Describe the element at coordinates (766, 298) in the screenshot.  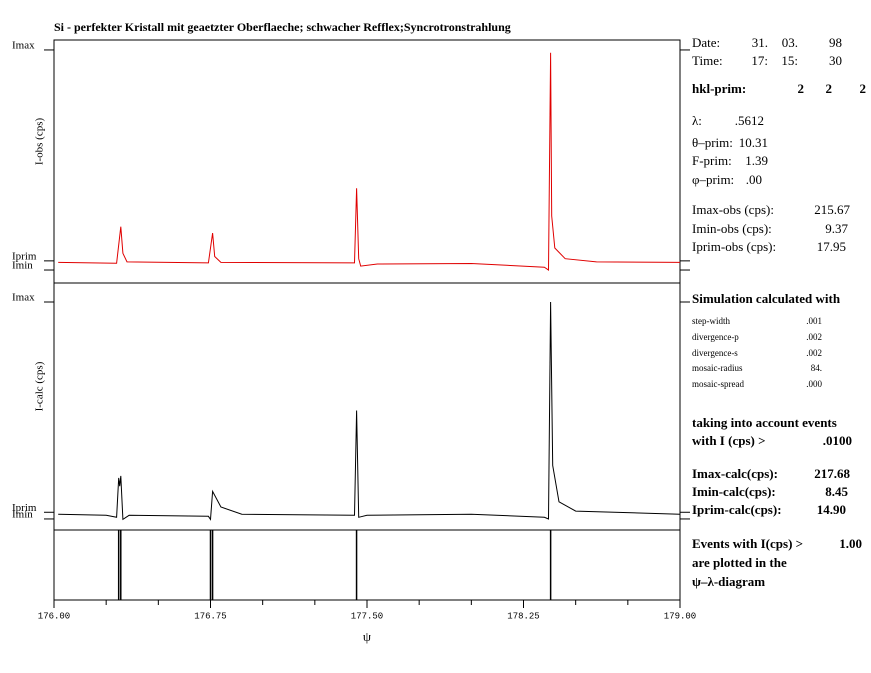
I see `info-label: Simulation calculated with` at that location.